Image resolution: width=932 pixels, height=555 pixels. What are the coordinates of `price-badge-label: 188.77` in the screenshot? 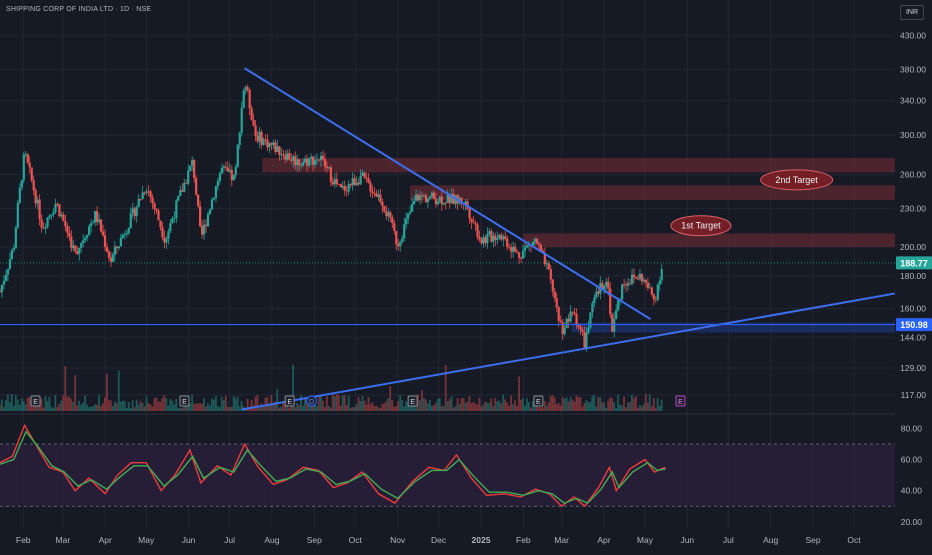 It's located at (914, 263).